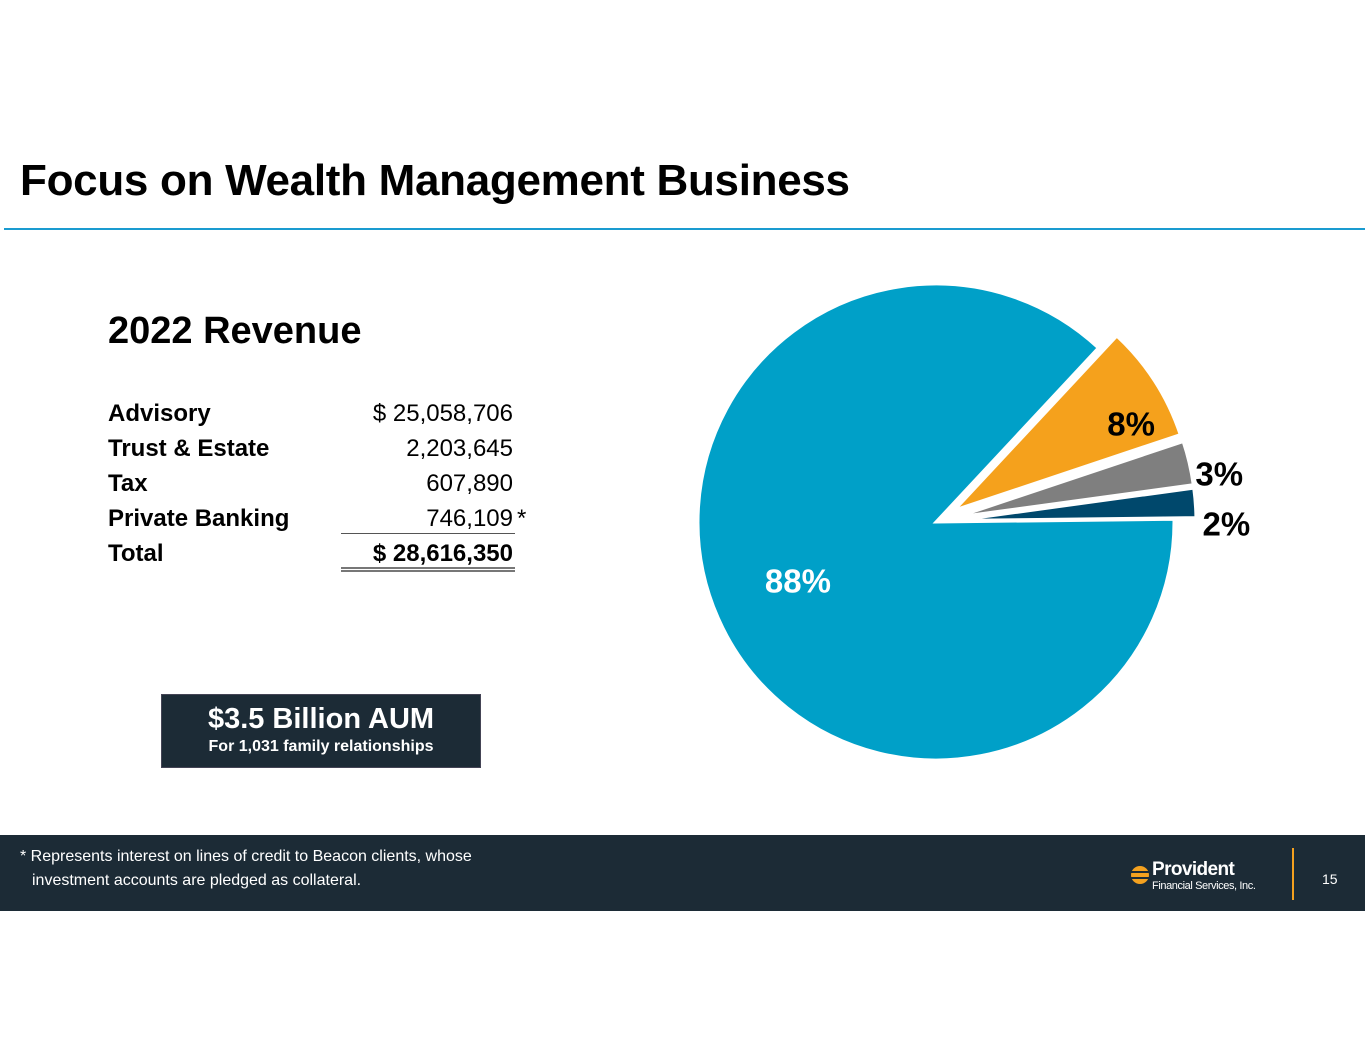  I want to click on pie-slice-label: 2%, so click(1227, 523).